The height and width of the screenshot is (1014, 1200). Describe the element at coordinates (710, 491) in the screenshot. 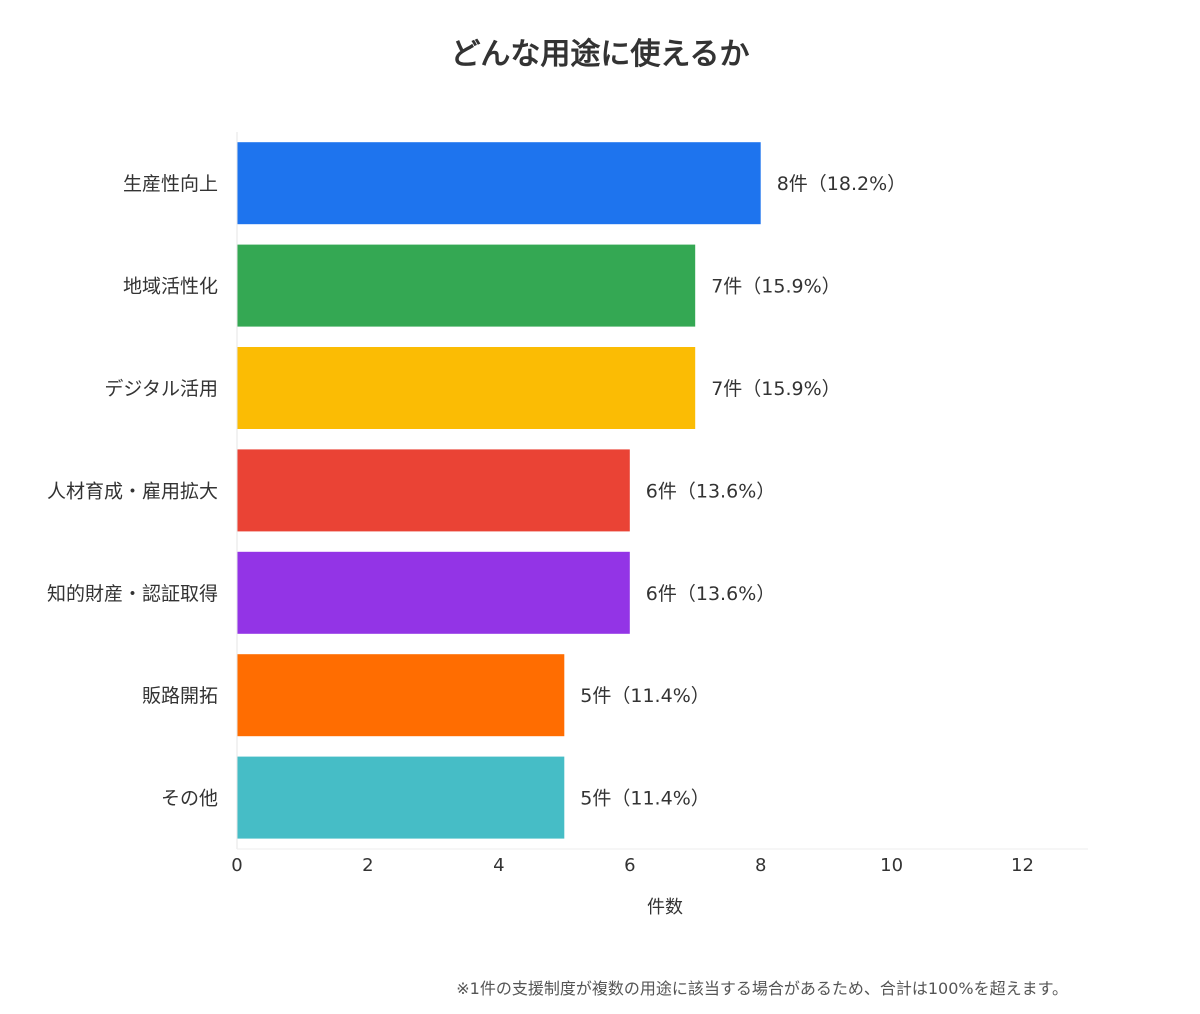

I see `data-label-4: 6件（13.6%）` at that location.